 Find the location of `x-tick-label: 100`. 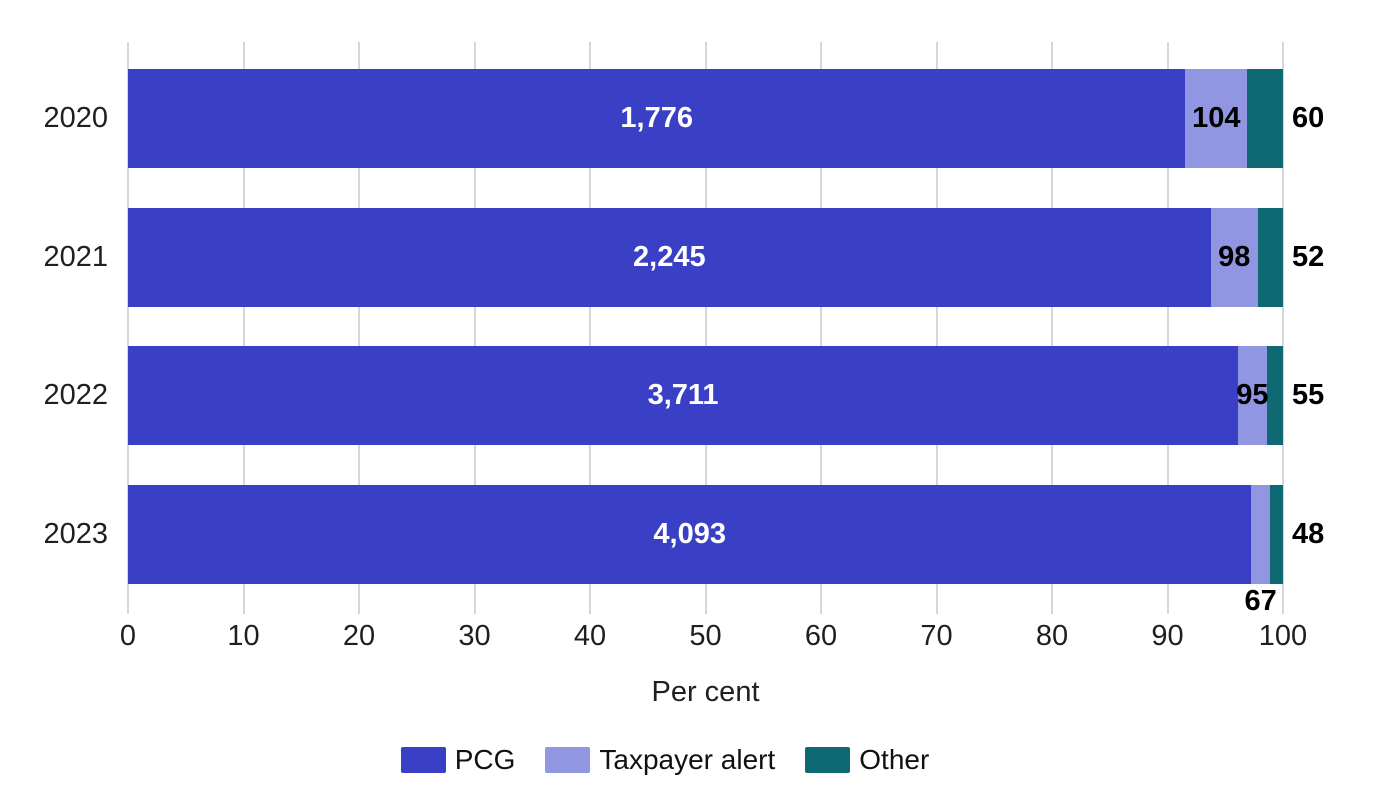

x-tick-label: 100 is located at coordinates (1283, 636).